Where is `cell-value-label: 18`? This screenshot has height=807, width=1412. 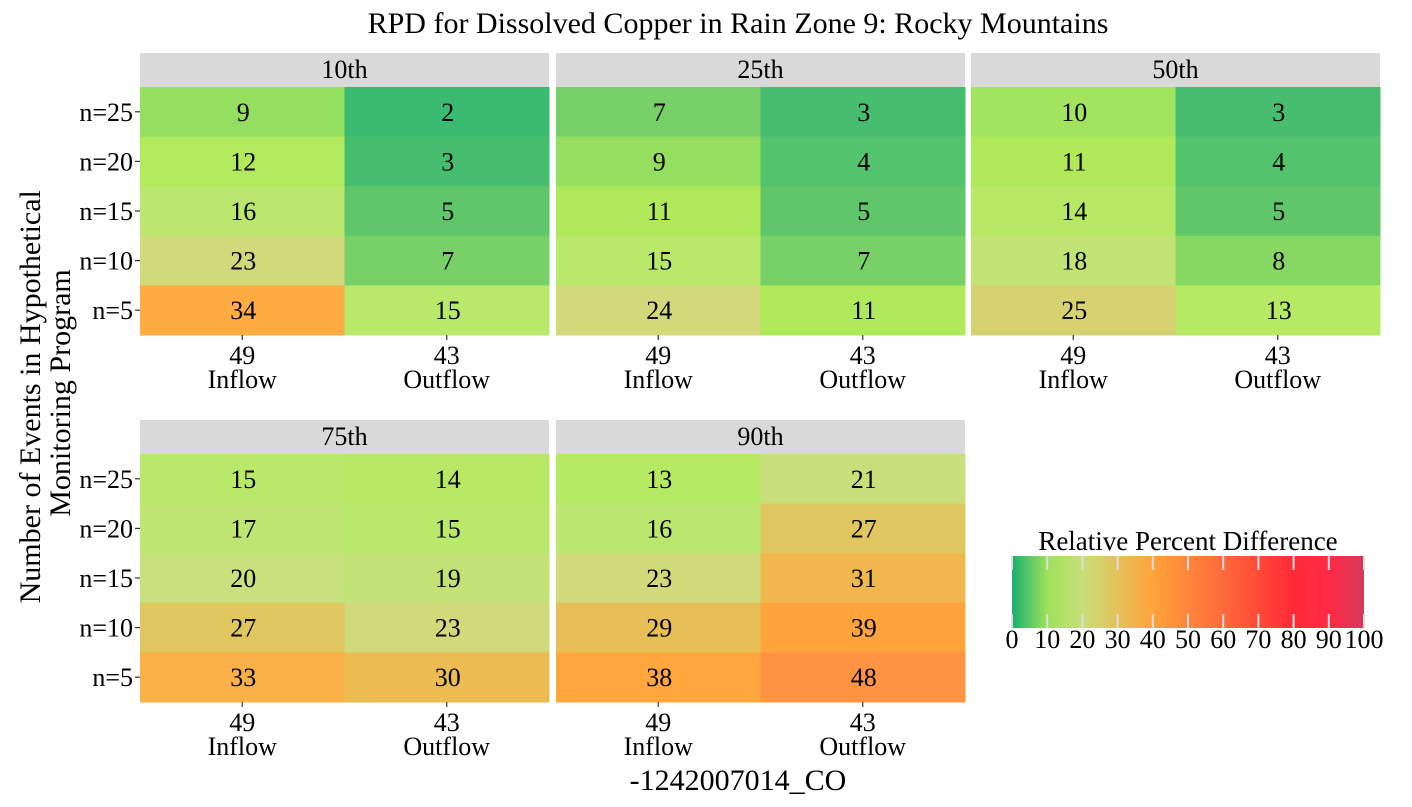 cell-value-label: 18 is located at coordinates (1074, 261).